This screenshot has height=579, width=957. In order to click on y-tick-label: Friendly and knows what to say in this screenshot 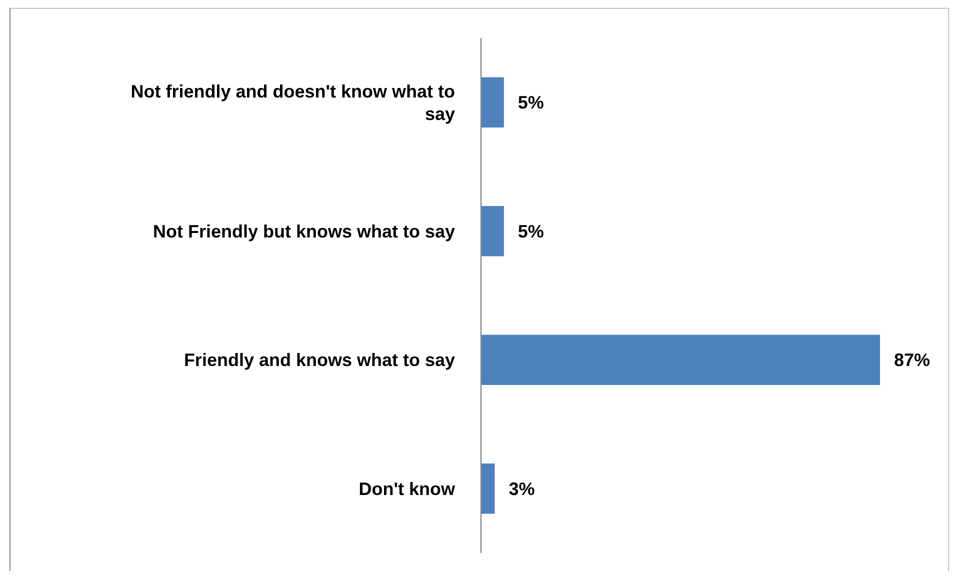, I will do `click(319, 360)`.